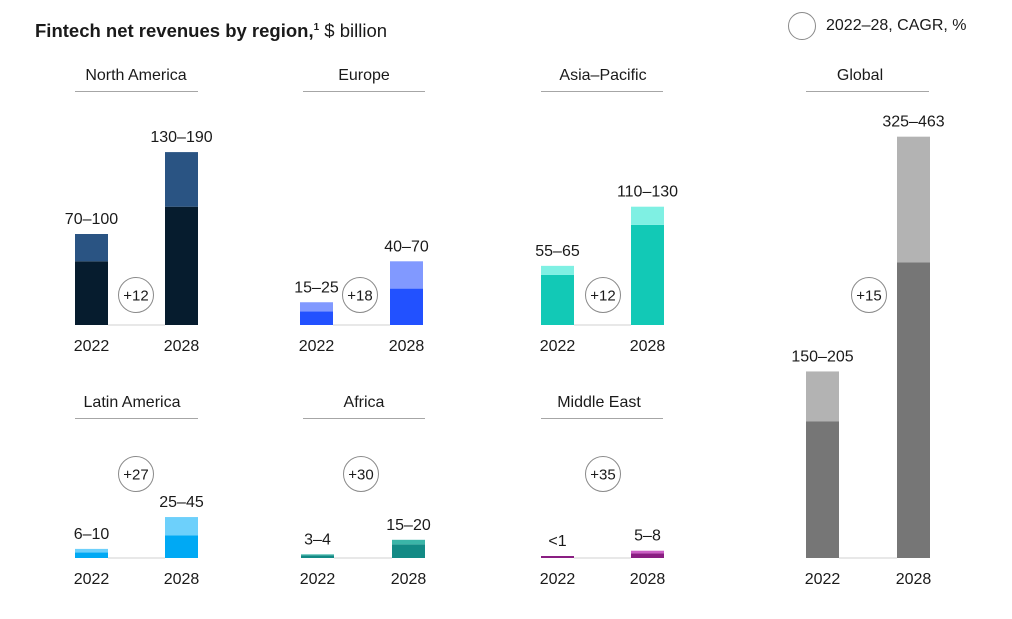 The image size is (1012, 619). I want to click on data-label: 3–4, so click(317, 539).